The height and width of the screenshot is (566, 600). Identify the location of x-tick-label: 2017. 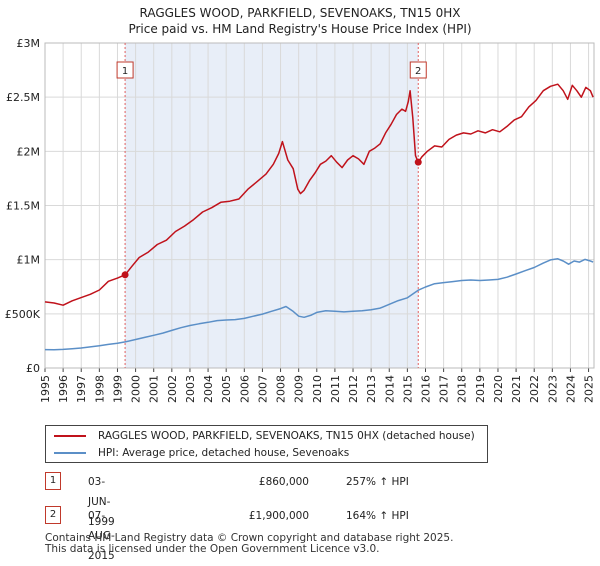
(444, 389).